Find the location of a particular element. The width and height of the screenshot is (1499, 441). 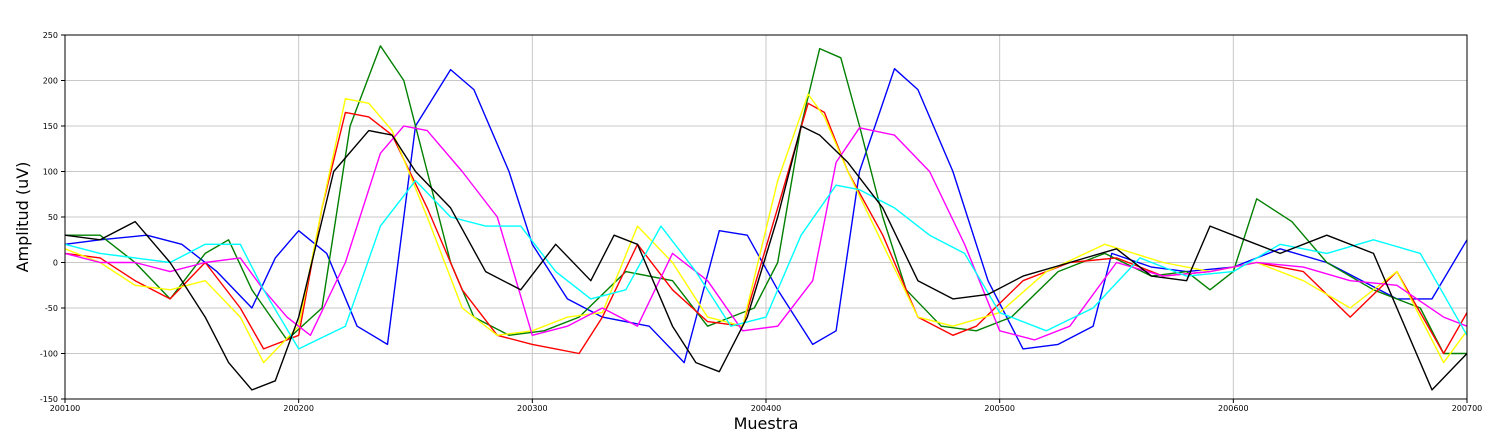

x-tick-label: 200400 is located at coordinates (766, 408).